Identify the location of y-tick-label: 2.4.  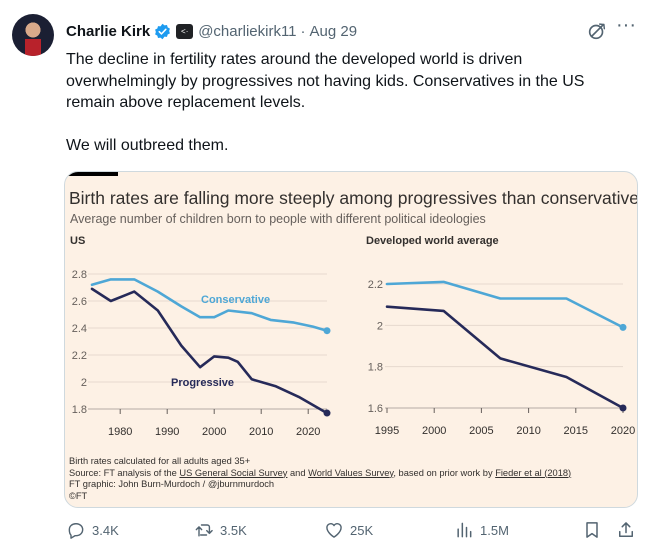
(79, 329).